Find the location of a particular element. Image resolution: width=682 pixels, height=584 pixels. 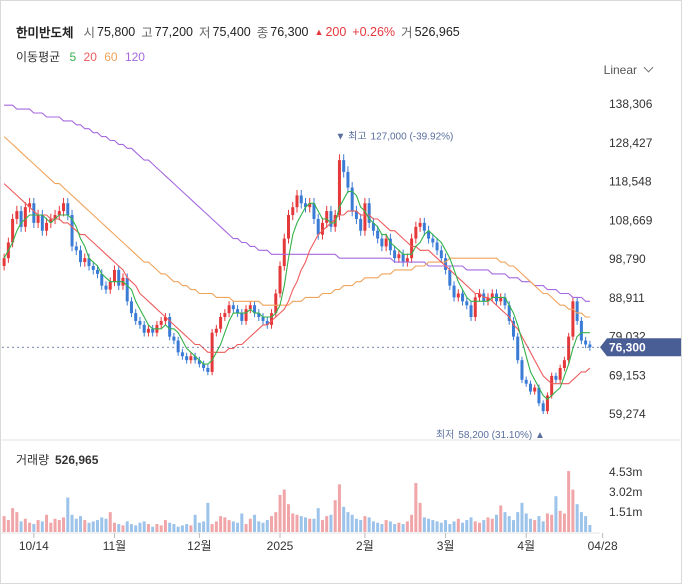

ma-120-label: 120 is located at coordinates (134, 57).